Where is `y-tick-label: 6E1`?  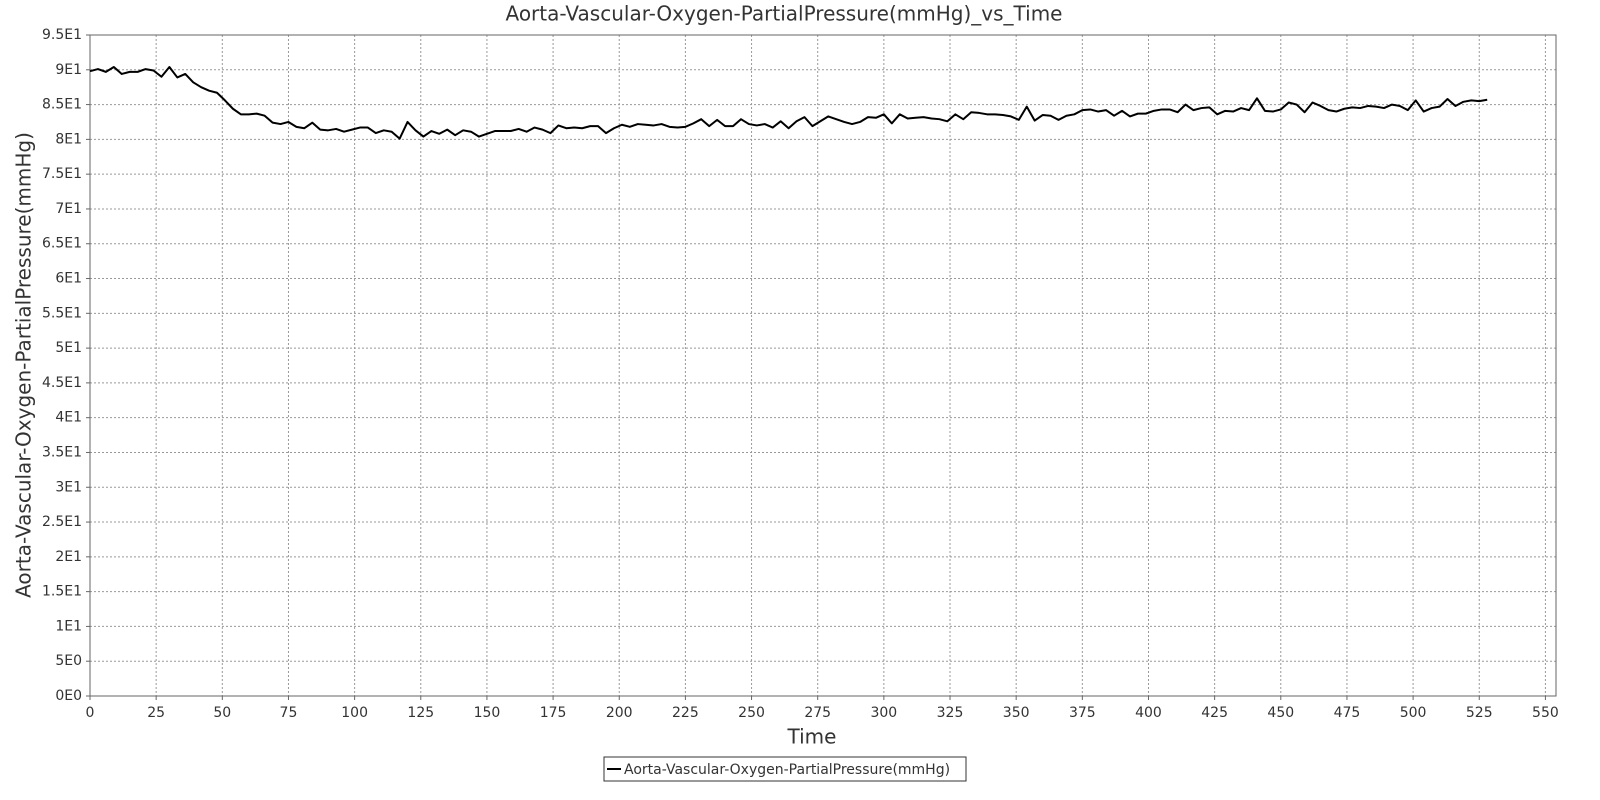
y-tick-label: 6E1 is located at coordinates (68, 279).